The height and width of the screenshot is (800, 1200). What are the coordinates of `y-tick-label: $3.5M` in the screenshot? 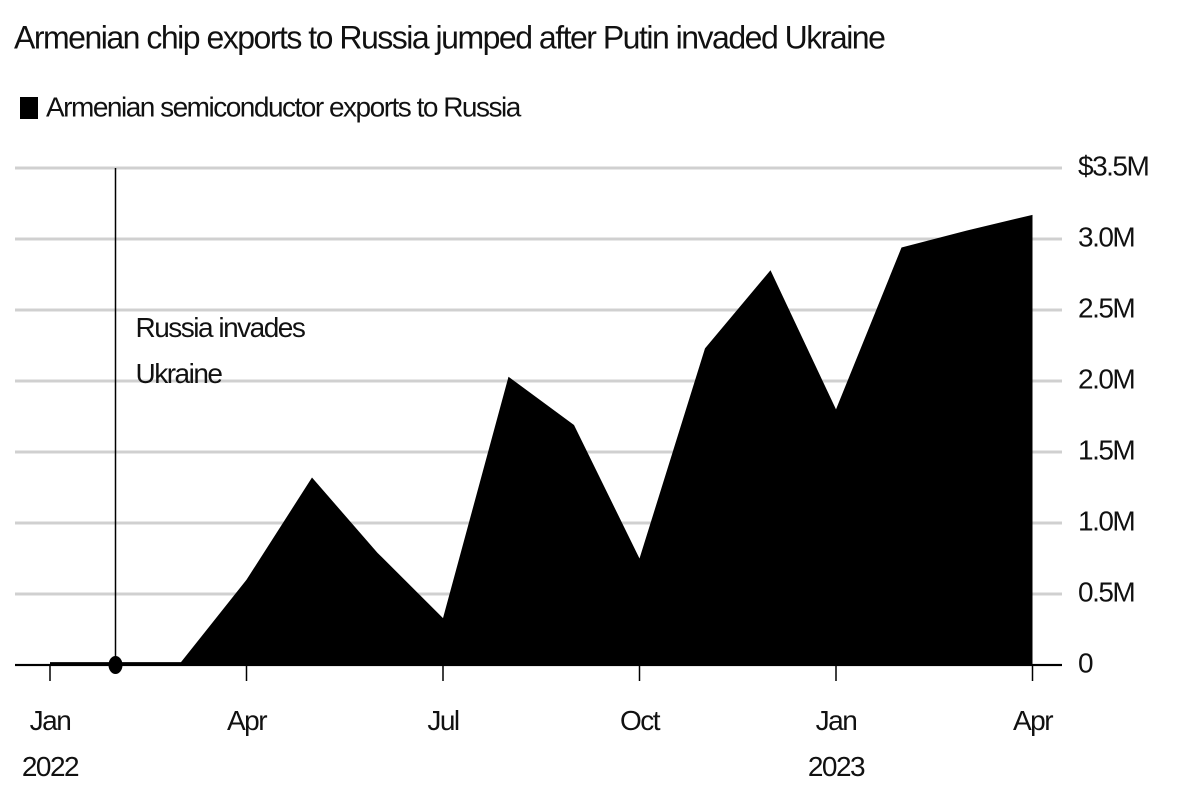 It's located at (1113, 165).